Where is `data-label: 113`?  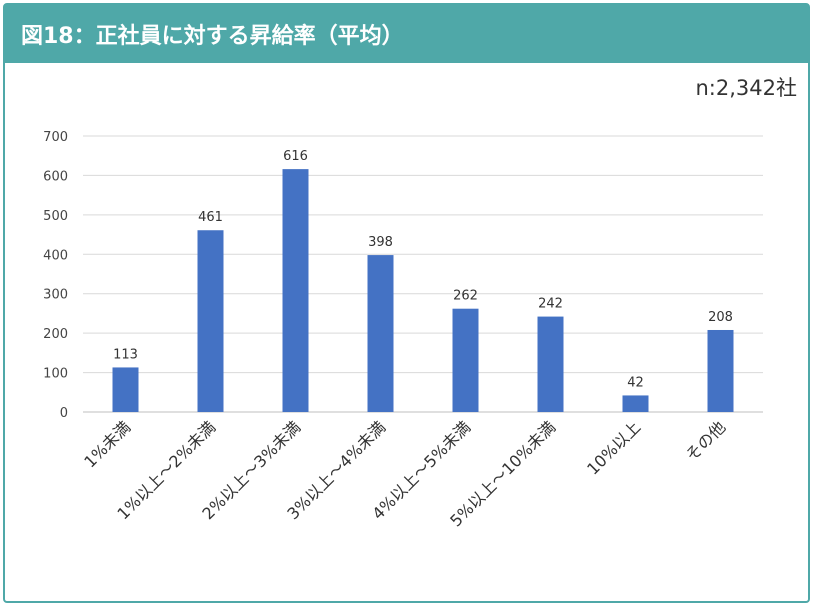
data-label: 113 is located at coordinates (125, 354).